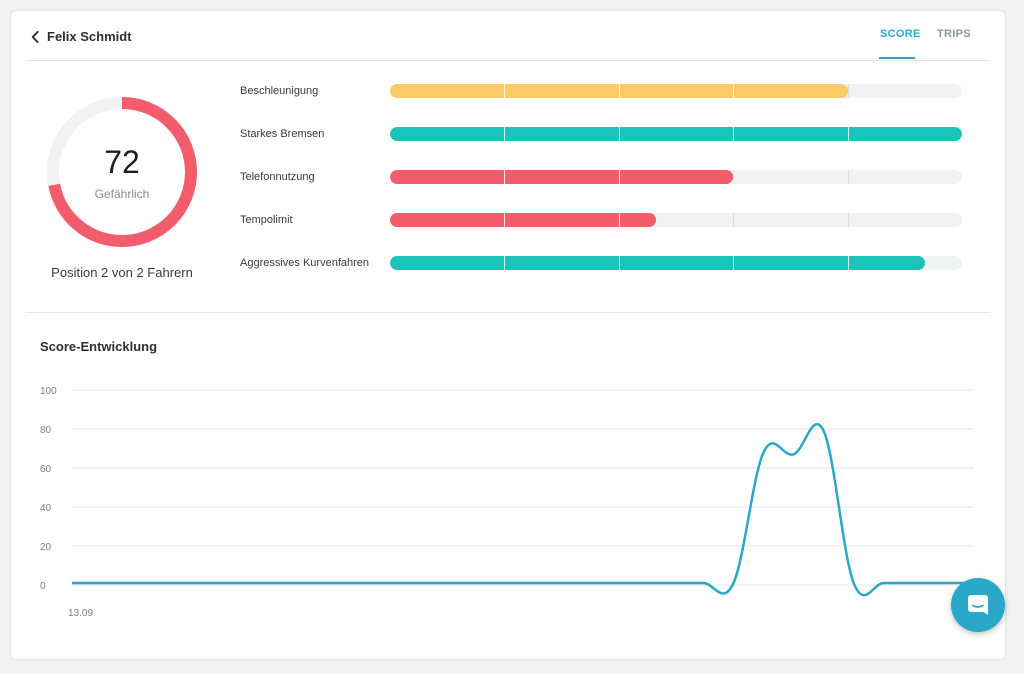 The height and width of the screenshot is (674, 1024). Describe the element at coordinates (46, 430) in the screenshot. I see `y-tick-label: 80` at that location.